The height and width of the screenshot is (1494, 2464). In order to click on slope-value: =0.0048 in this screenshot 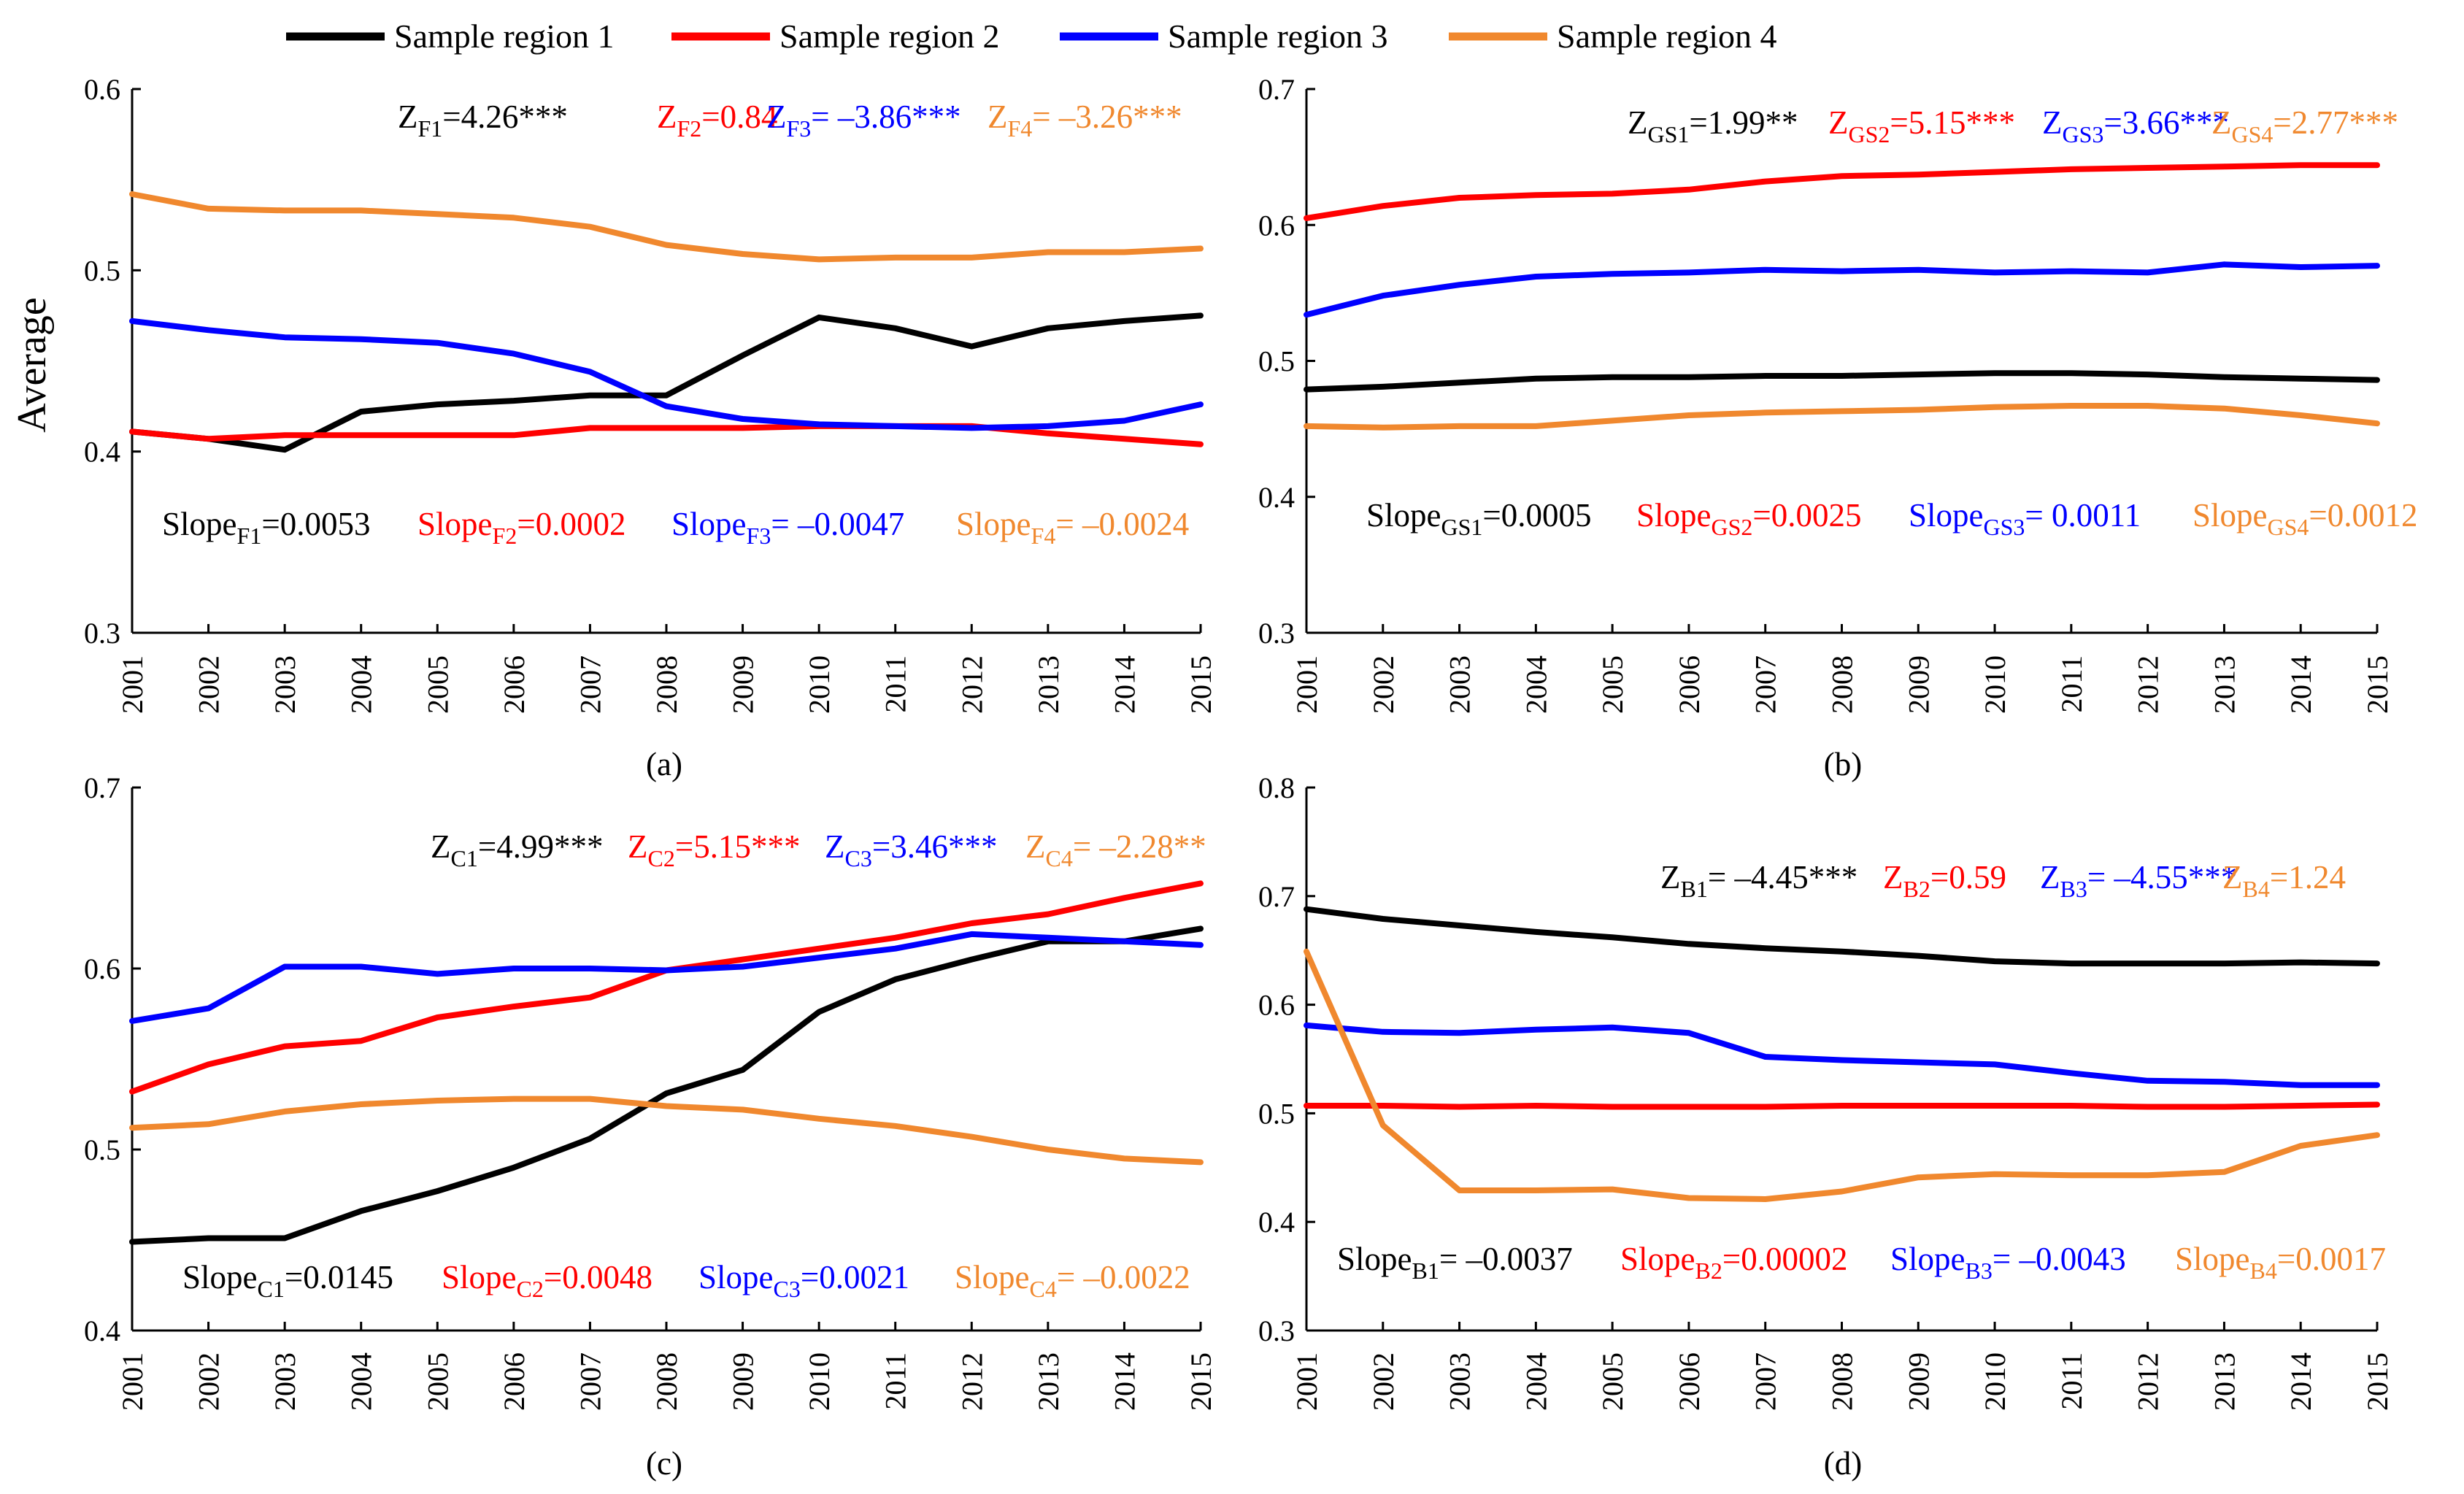, I will do `click(598, 1277)`.